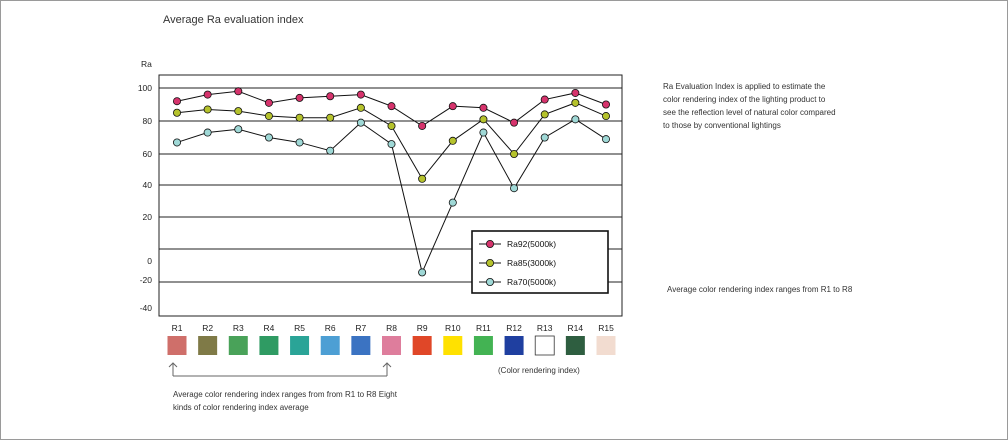  I want to click on y-tick-label: 80, so click(148, 121).